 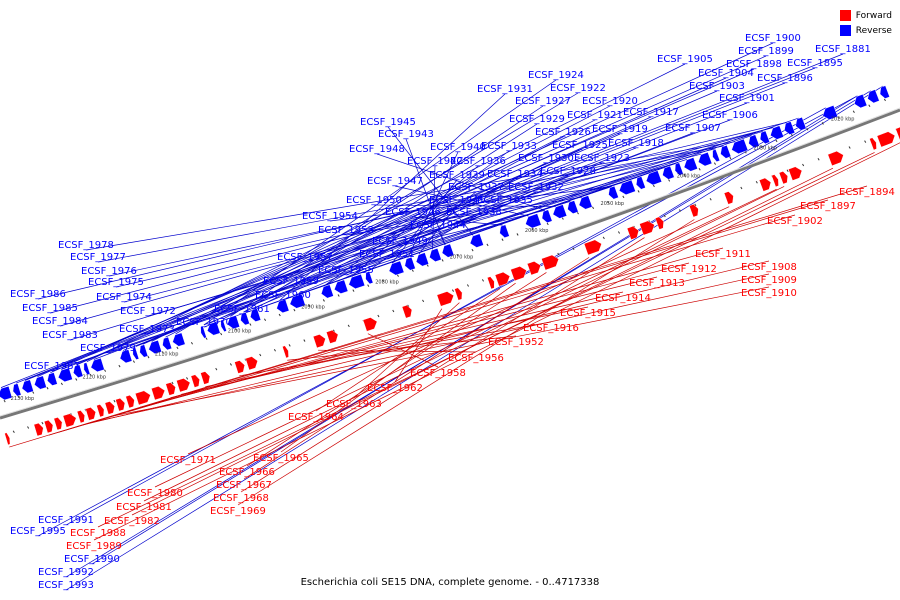 What do you see at coordinates (602, 158) in the screenshot?
I see `reverse-gene-label: ECSF_1923` at bounding box center [602, 158].